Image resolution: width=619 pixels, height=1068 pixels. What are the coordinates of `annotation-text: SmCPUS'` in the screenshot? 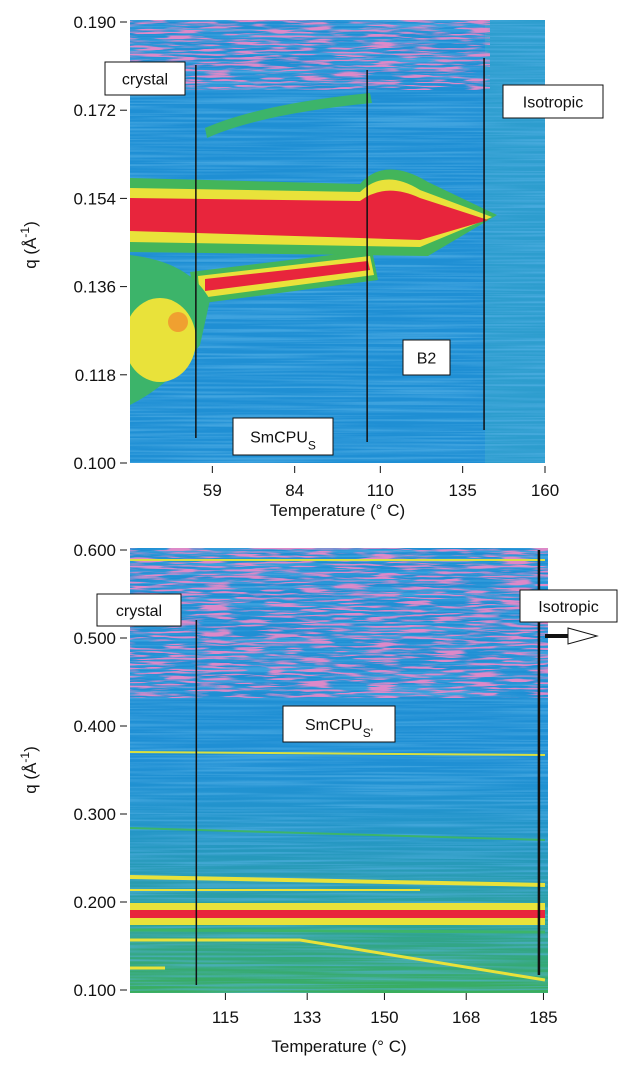 It's located at (339, 728).